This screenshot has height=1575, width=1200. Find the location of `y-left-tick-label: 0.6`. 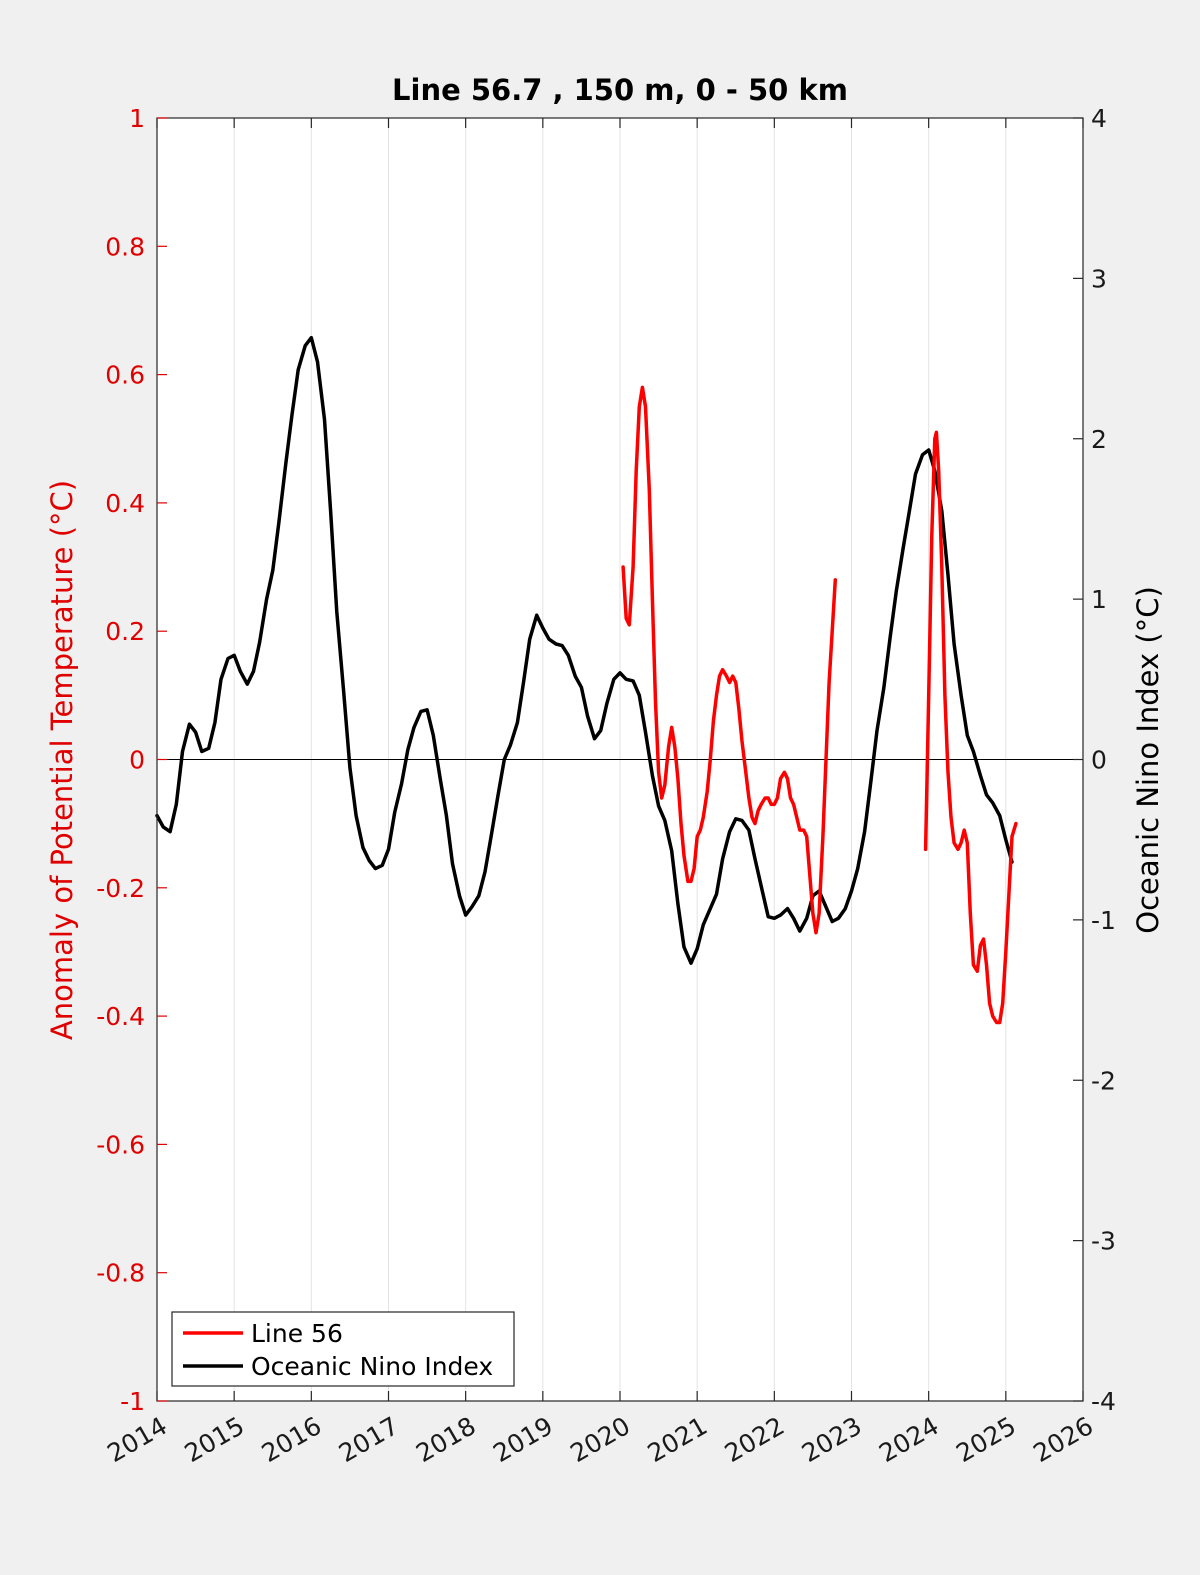

y-left-tick-label: 0.6 is located at coordinates (125, 375).